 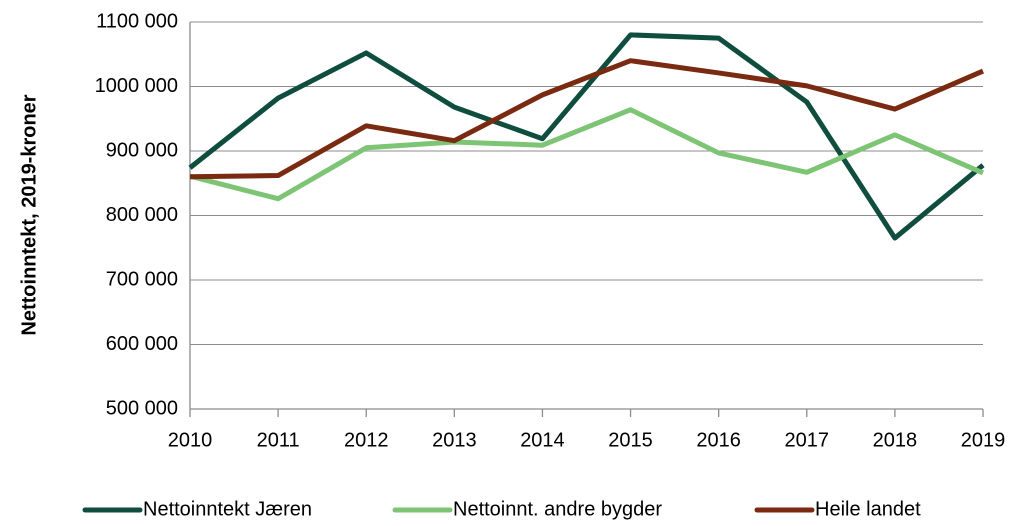 I want to click on series-line, so click(x=586, y=154).